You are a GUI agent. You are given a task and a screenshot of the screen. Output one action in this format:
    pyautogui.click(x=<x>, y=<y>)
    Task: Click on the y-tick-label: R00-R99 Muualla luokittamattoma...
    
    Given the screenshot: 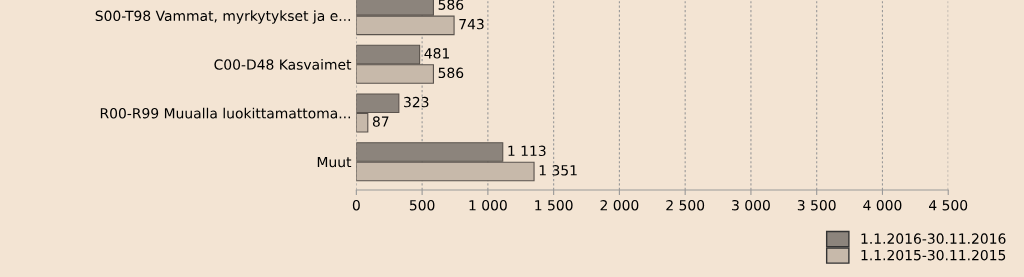 What is the action you would take?
    pyautogui.click(x=225, y=113)
    